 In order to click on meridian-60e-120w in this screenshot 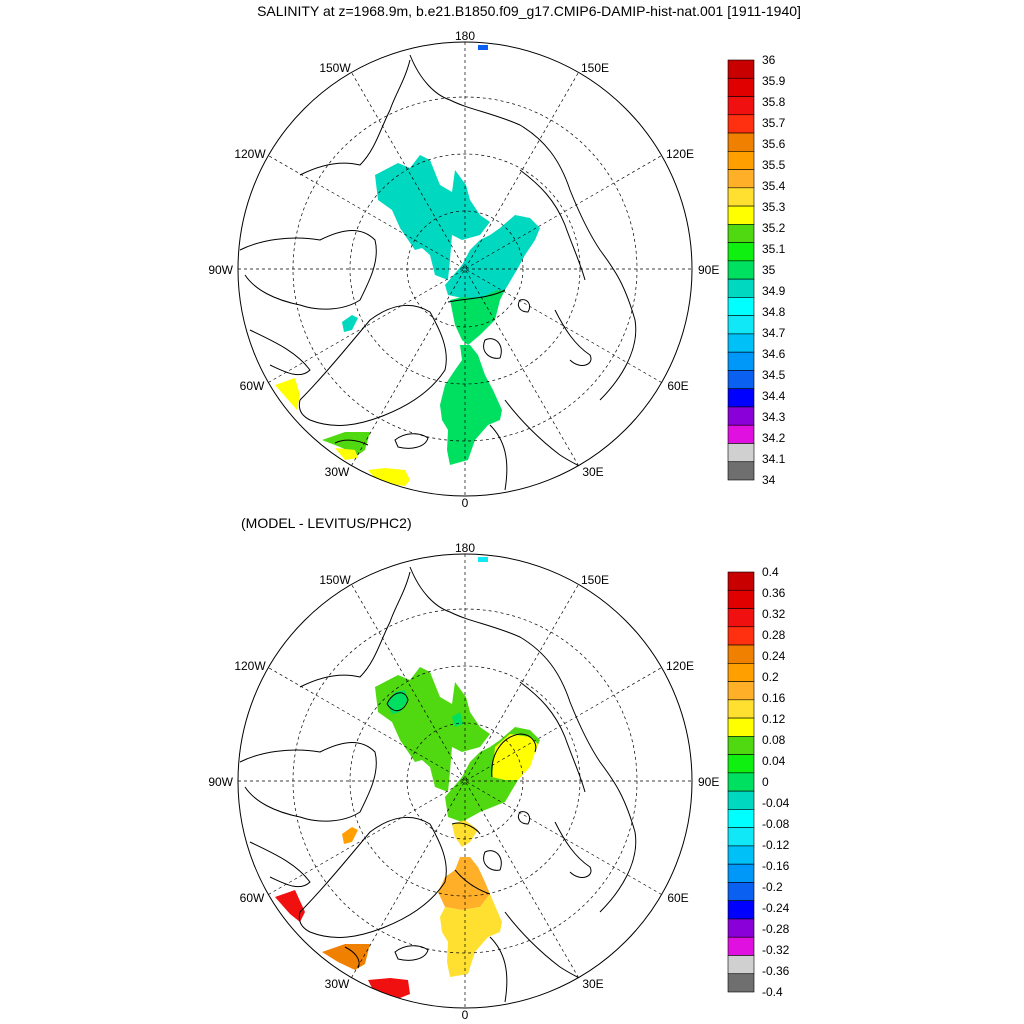, I will do `click(465, 269)`.